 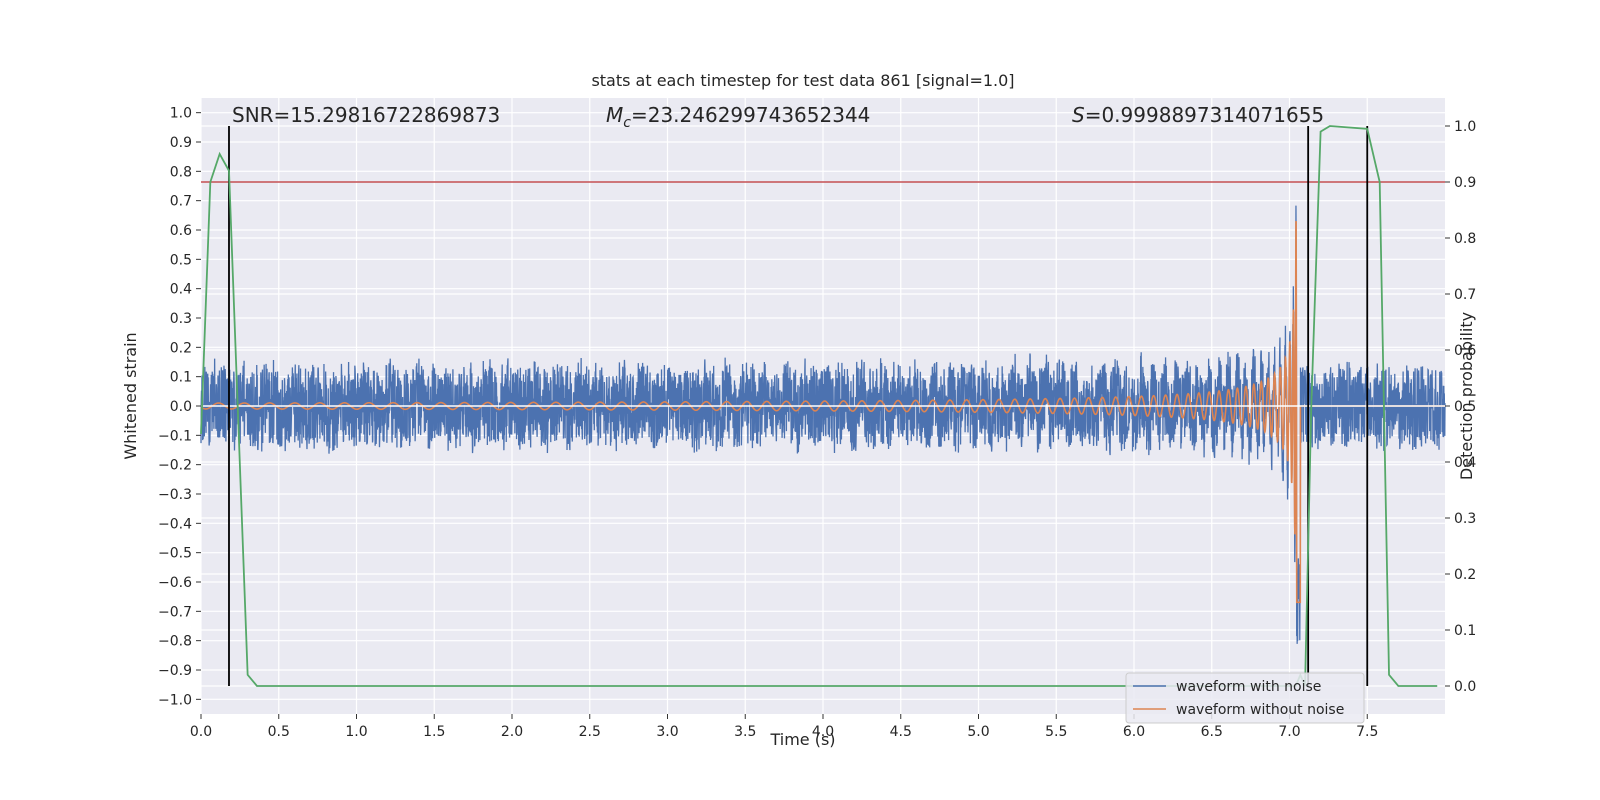 What do you see at coordinates (175, 583) in the screenshot?
I see `y-tick-label: −0.6` at bounding box center [175, 583].